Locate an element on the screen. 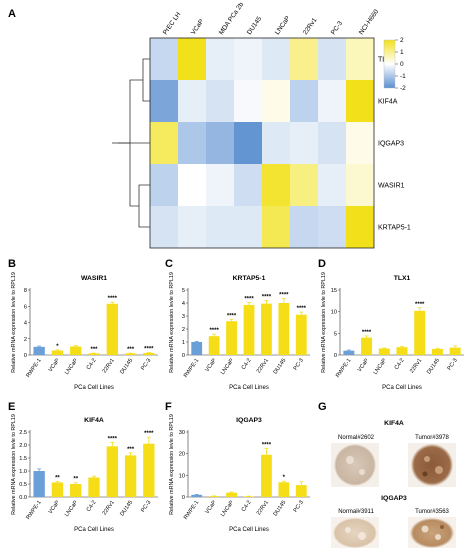 The height and width of the screenshot is (550, 474). y-tick-label: 0 is located at coordinates (183, 356).